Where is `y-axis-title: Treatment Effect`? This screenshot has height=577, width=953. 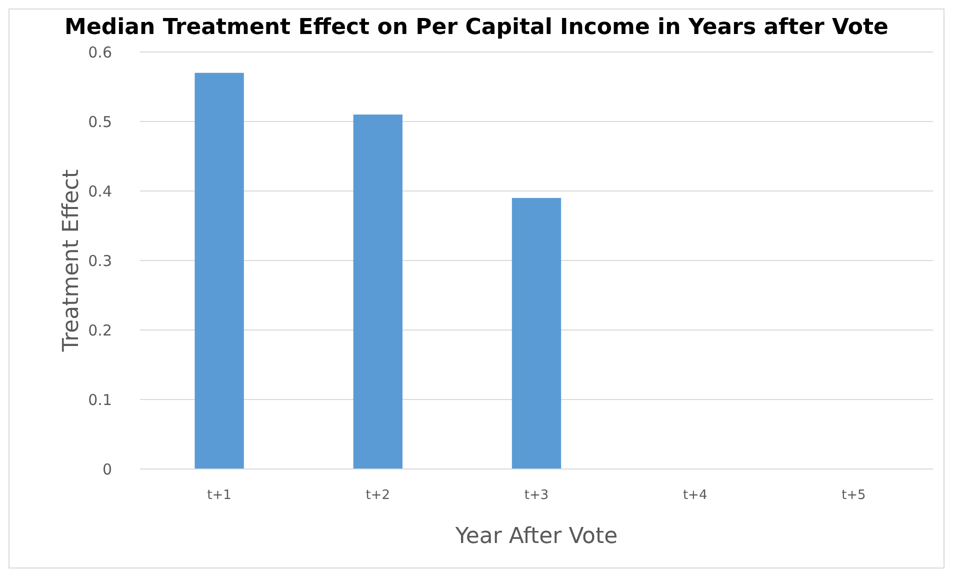 y-axis-title: Treatment Effect is located at coordinates (71, 261).